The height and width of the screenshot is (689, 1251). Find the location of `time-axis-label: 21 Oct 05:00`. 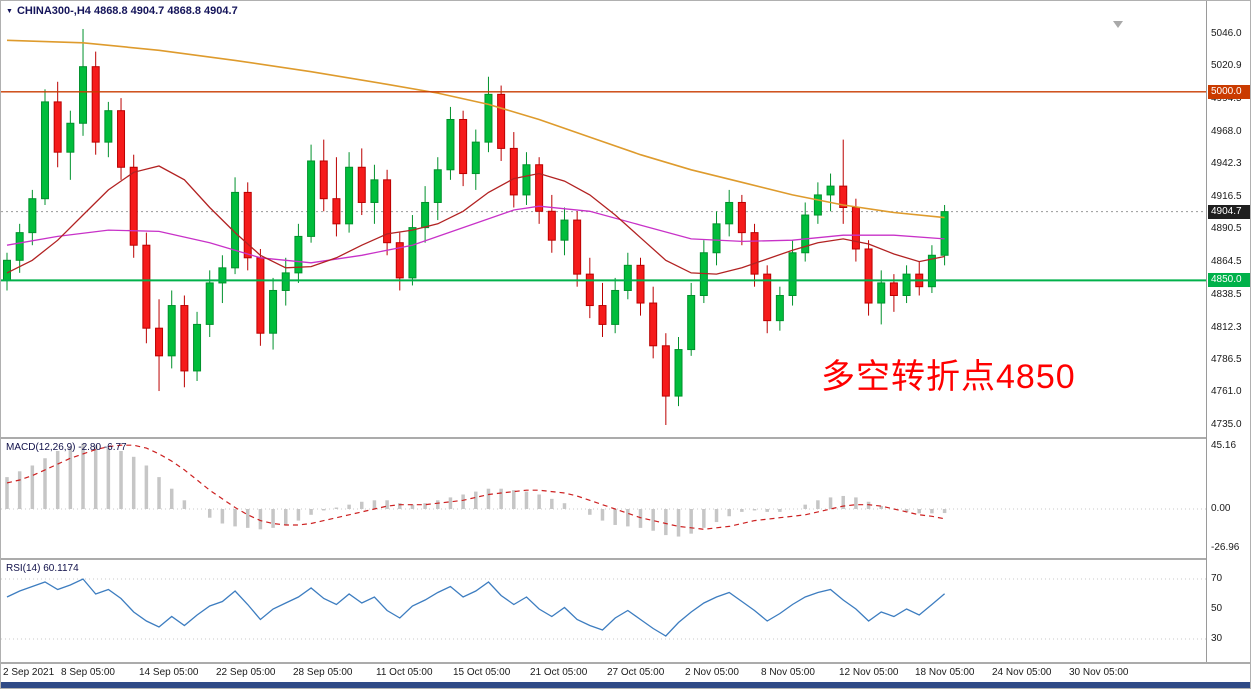

time-axis-label: 21 Oct 05:00 is located at coordinates (559, 672).